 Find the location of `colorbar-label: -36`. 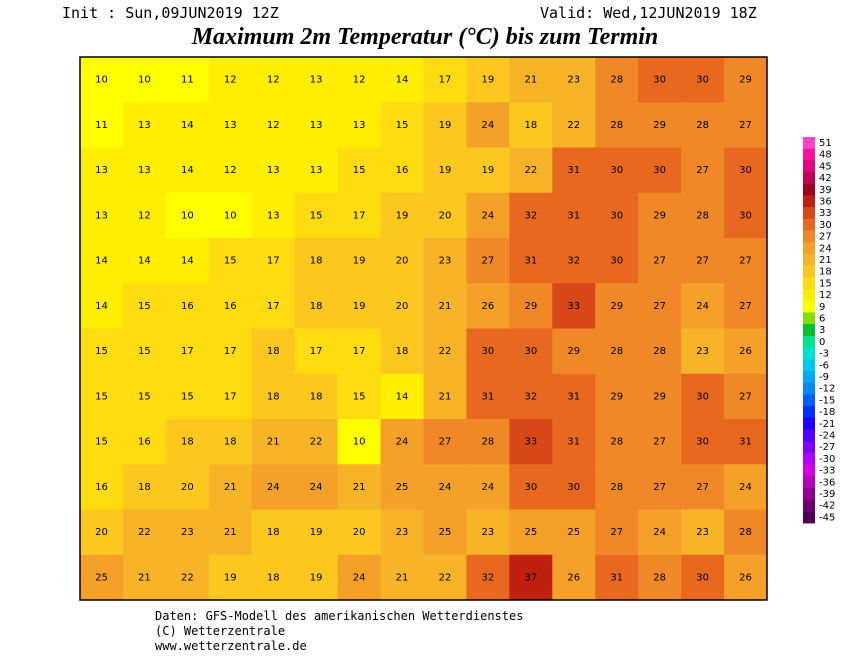

colorbar-label: -36 is located at coordinates (827, 482).